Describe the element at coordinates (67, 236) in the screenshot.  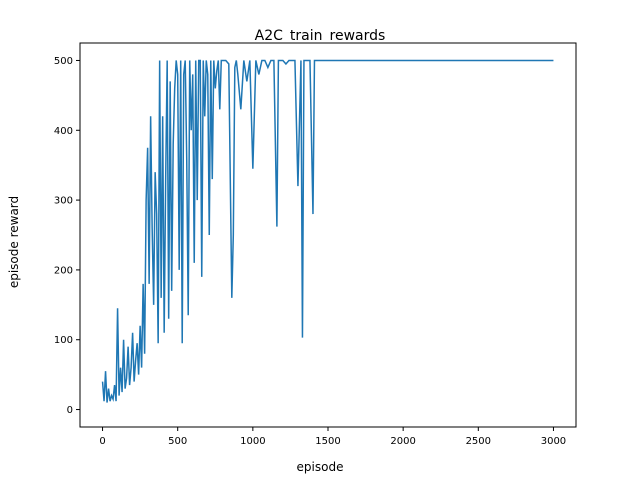
I see `y-axis: 0 100 200 300 400 500` at that location.